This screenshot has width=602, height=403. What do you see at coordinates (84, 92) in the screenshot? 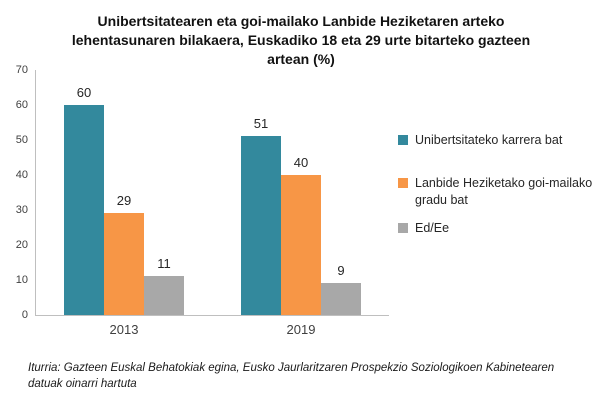
I see `bar-value-label: 60` at bounding box center [84, 92].